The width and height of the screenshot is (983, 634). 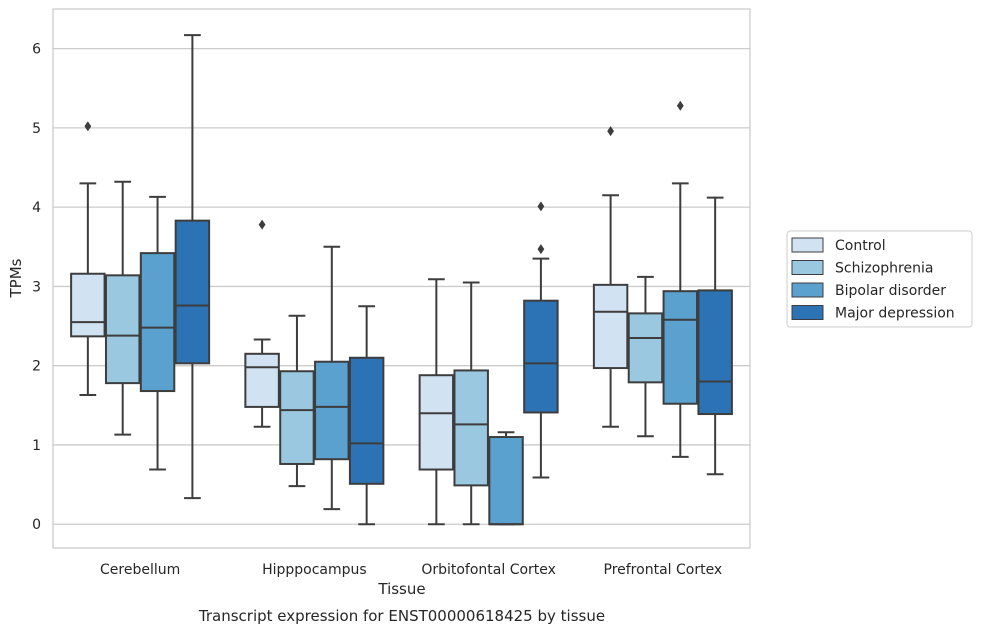 I want to click on y-tick-label: 1, so click(x=36, y=446).